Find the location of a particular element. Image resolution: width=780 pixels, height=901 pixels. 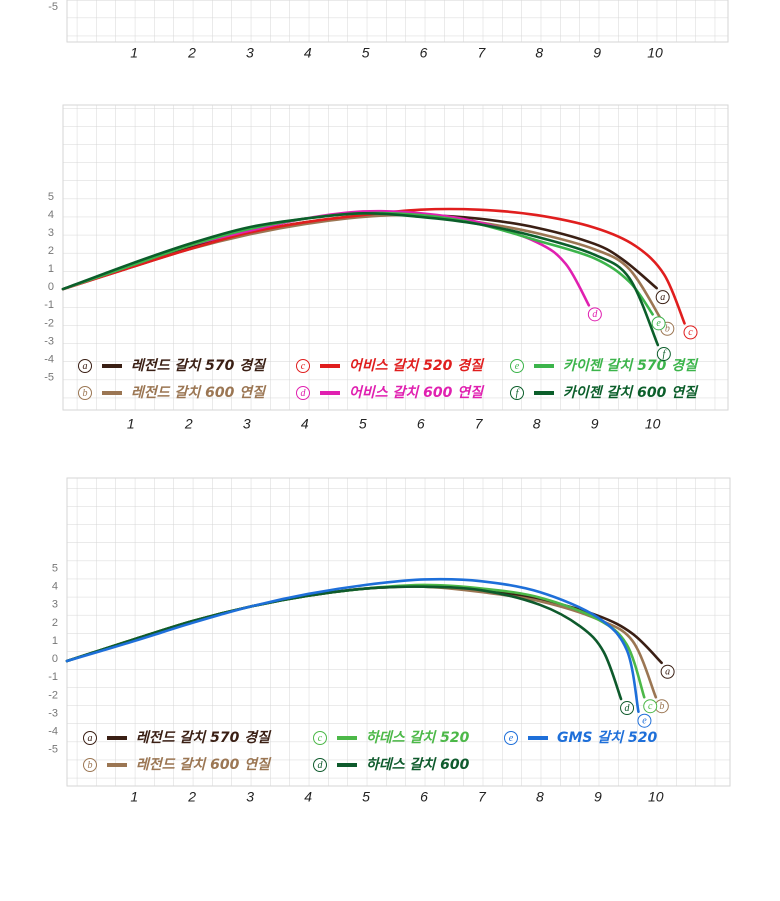

plot-area is located at coordinates (397, 21).